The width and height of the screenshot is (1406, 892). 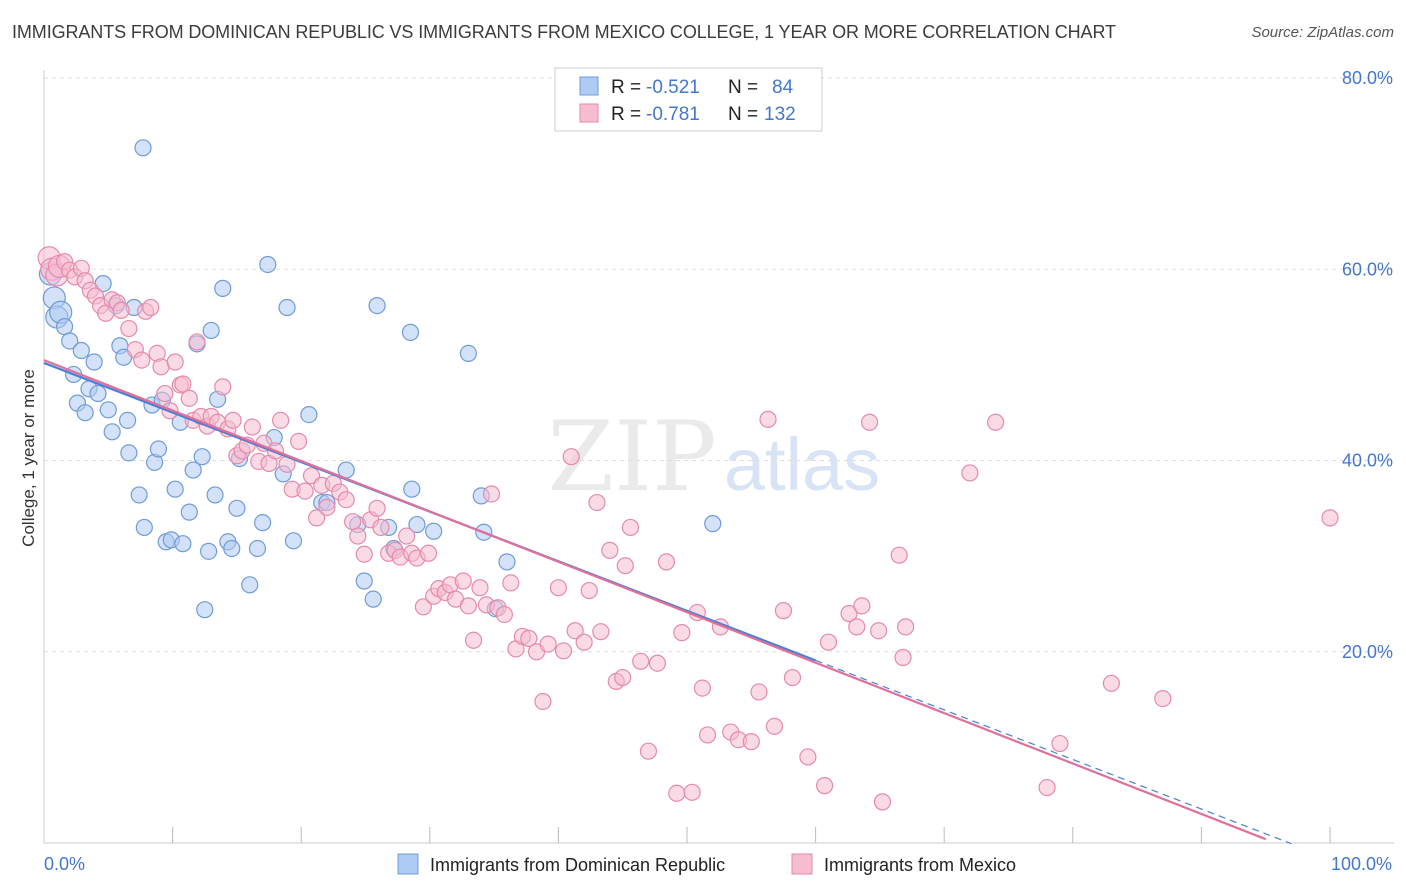 I want to click on trend-line-dominican-extension, so click(x=1053, y=752).